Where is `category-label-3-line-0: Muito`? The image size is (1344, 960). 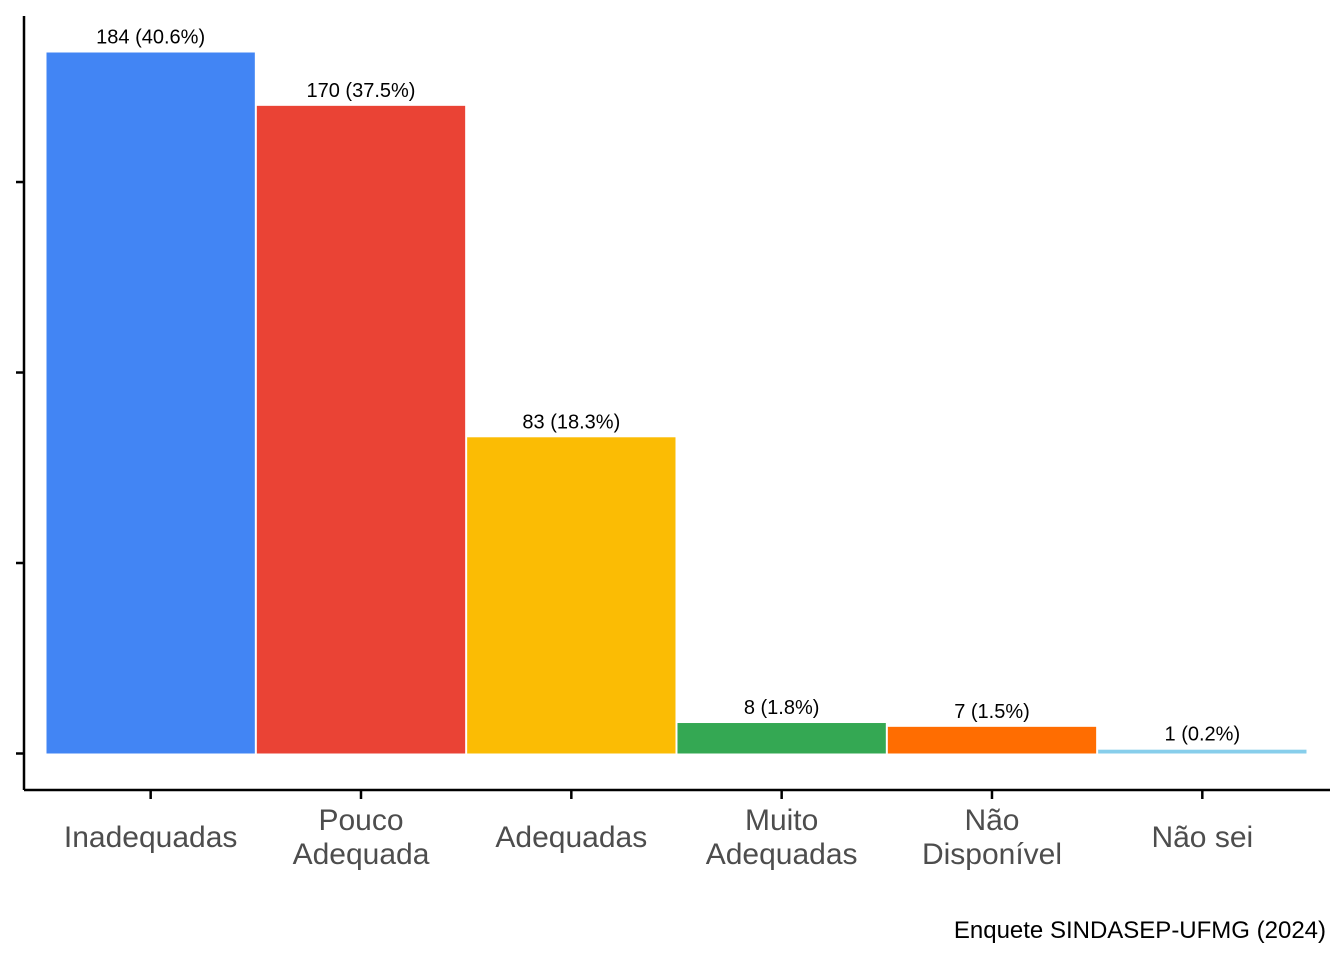 category-label-3-line-0: Muito is located at coordinates (781, 820).